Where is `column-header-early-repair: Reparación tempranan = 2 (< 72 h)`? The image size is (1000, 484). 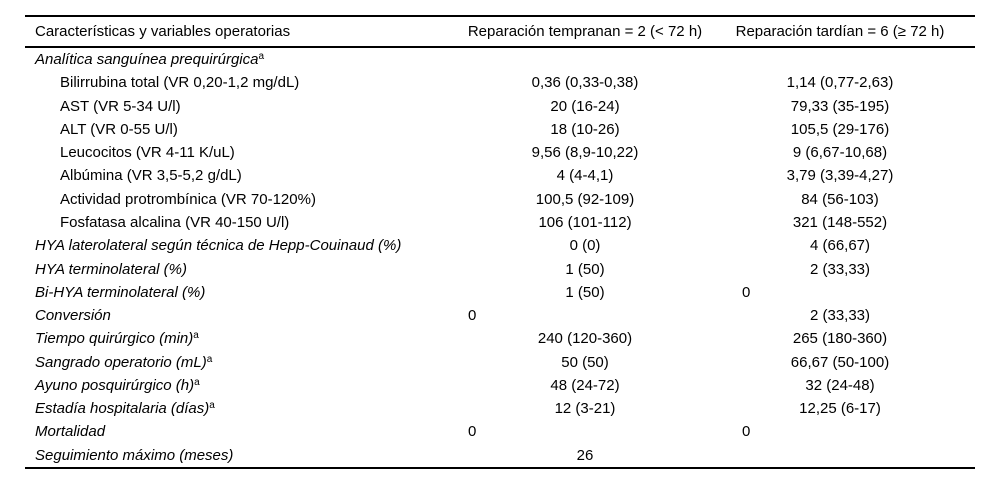
column-header-early-repair: Reparación tempranan = 2 (< 72 h) is located at coordinates (585, 31).